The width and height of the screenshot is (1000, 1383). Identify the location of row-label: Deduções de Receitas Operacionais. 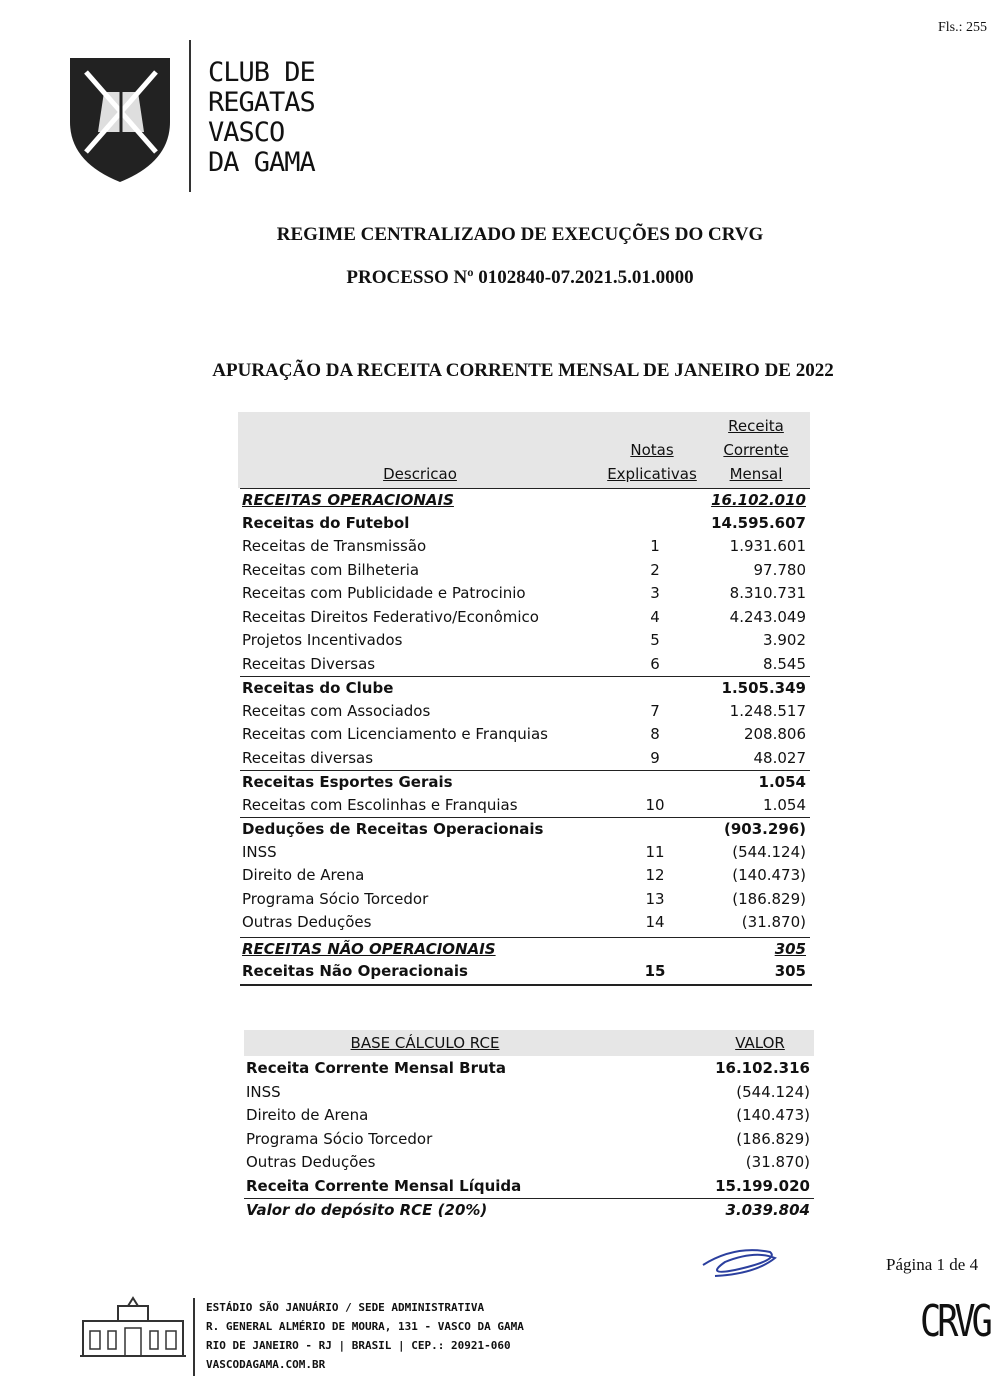
(393, 829).